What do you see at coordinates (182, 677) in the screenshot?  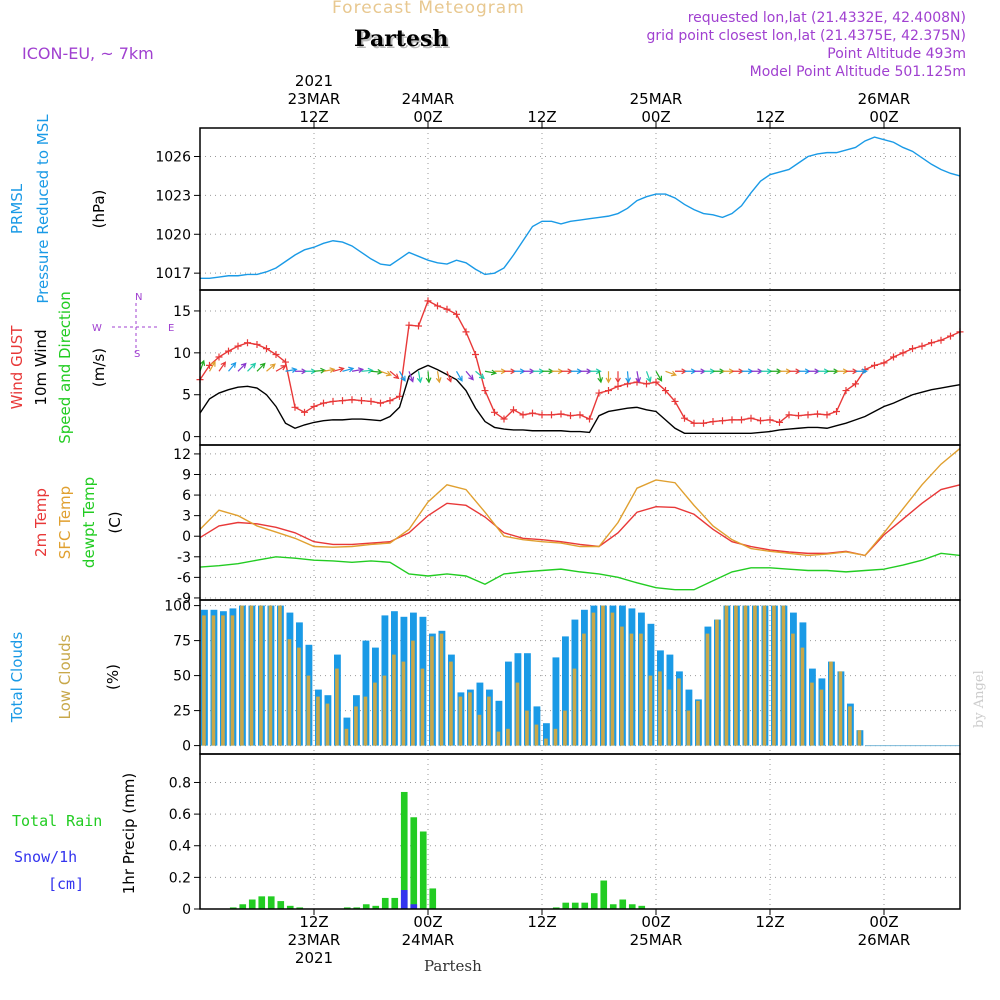 I see `clouds-ytick-label: 50` at bounding box center [182, 677].